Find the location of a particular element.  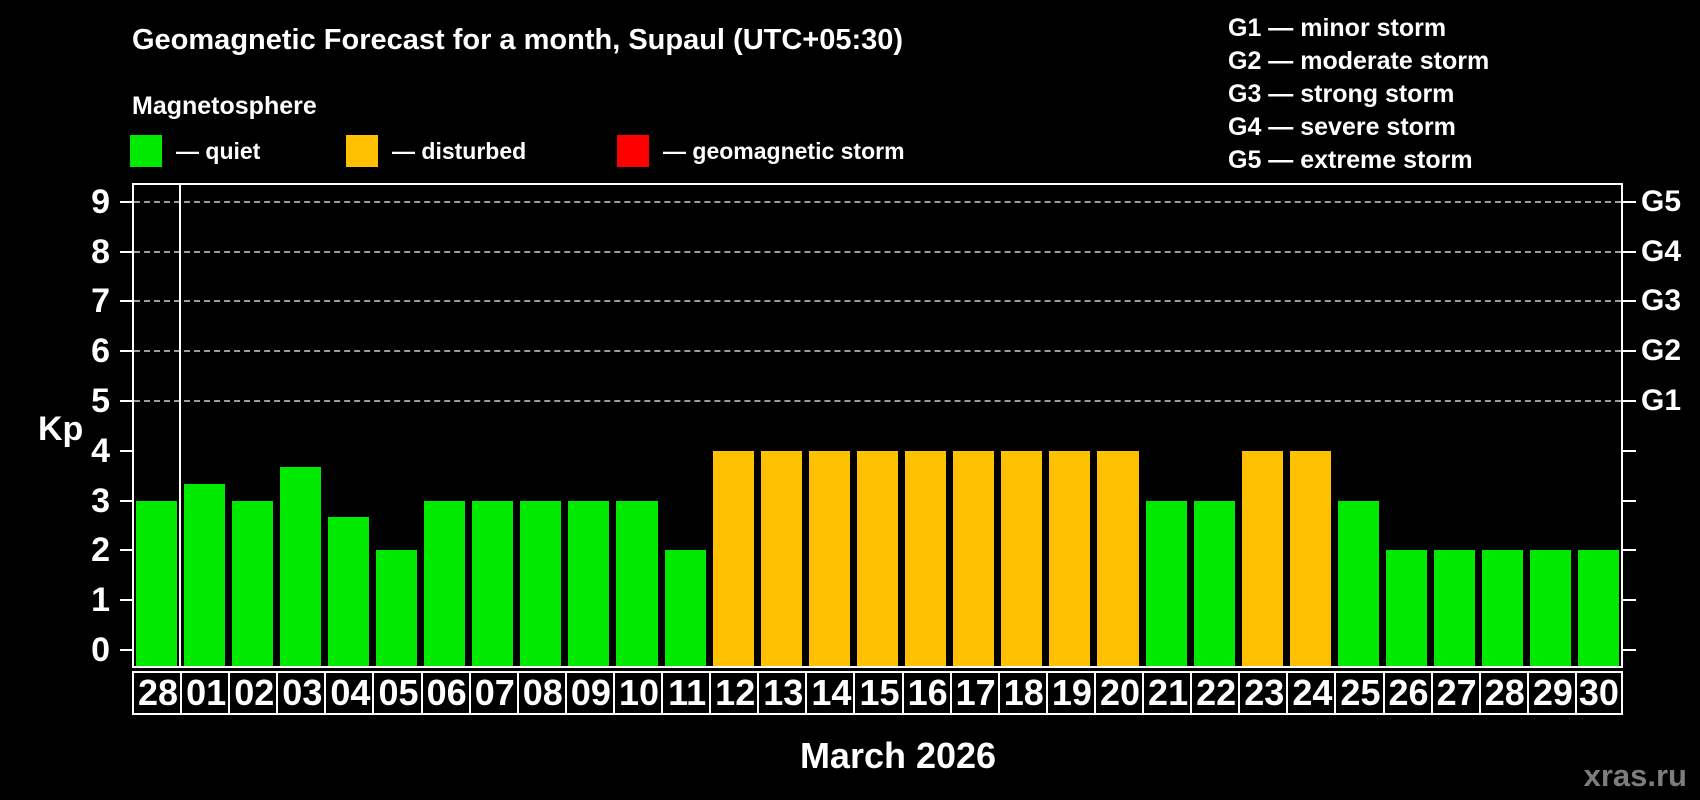

g-scale-legend-g2: G2 — moderate storm is located at coordinates (1359, 61).